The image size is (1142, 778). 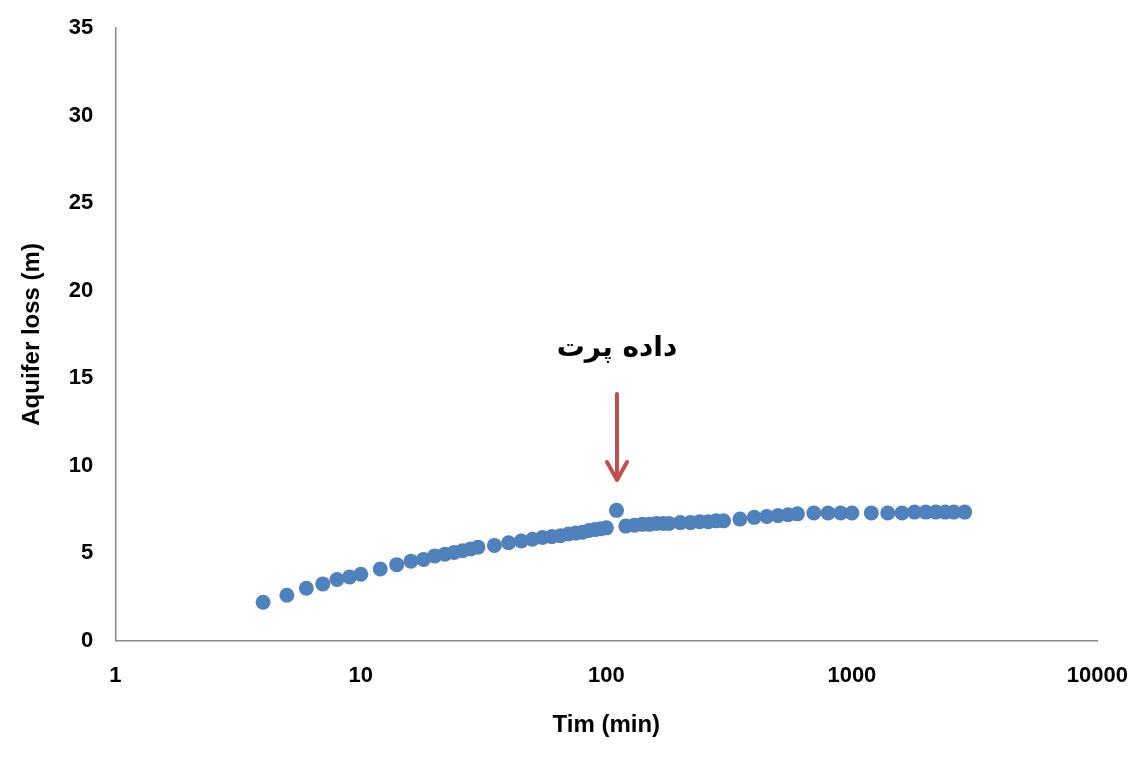 I want to click on x-tick-label: 10000, so click(x=1097, y=675).